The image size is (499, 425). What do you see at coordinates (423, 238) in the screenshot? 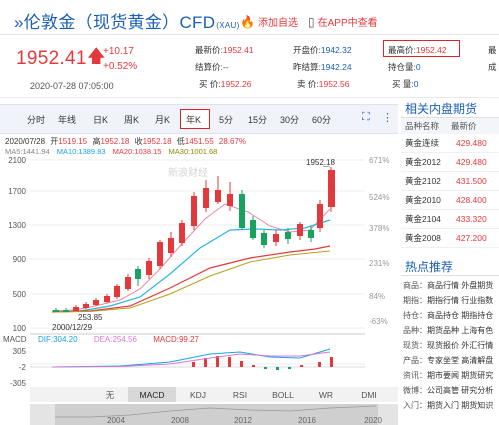
I see `futures-name: 黄金2008` at bounding box center [423, 238].